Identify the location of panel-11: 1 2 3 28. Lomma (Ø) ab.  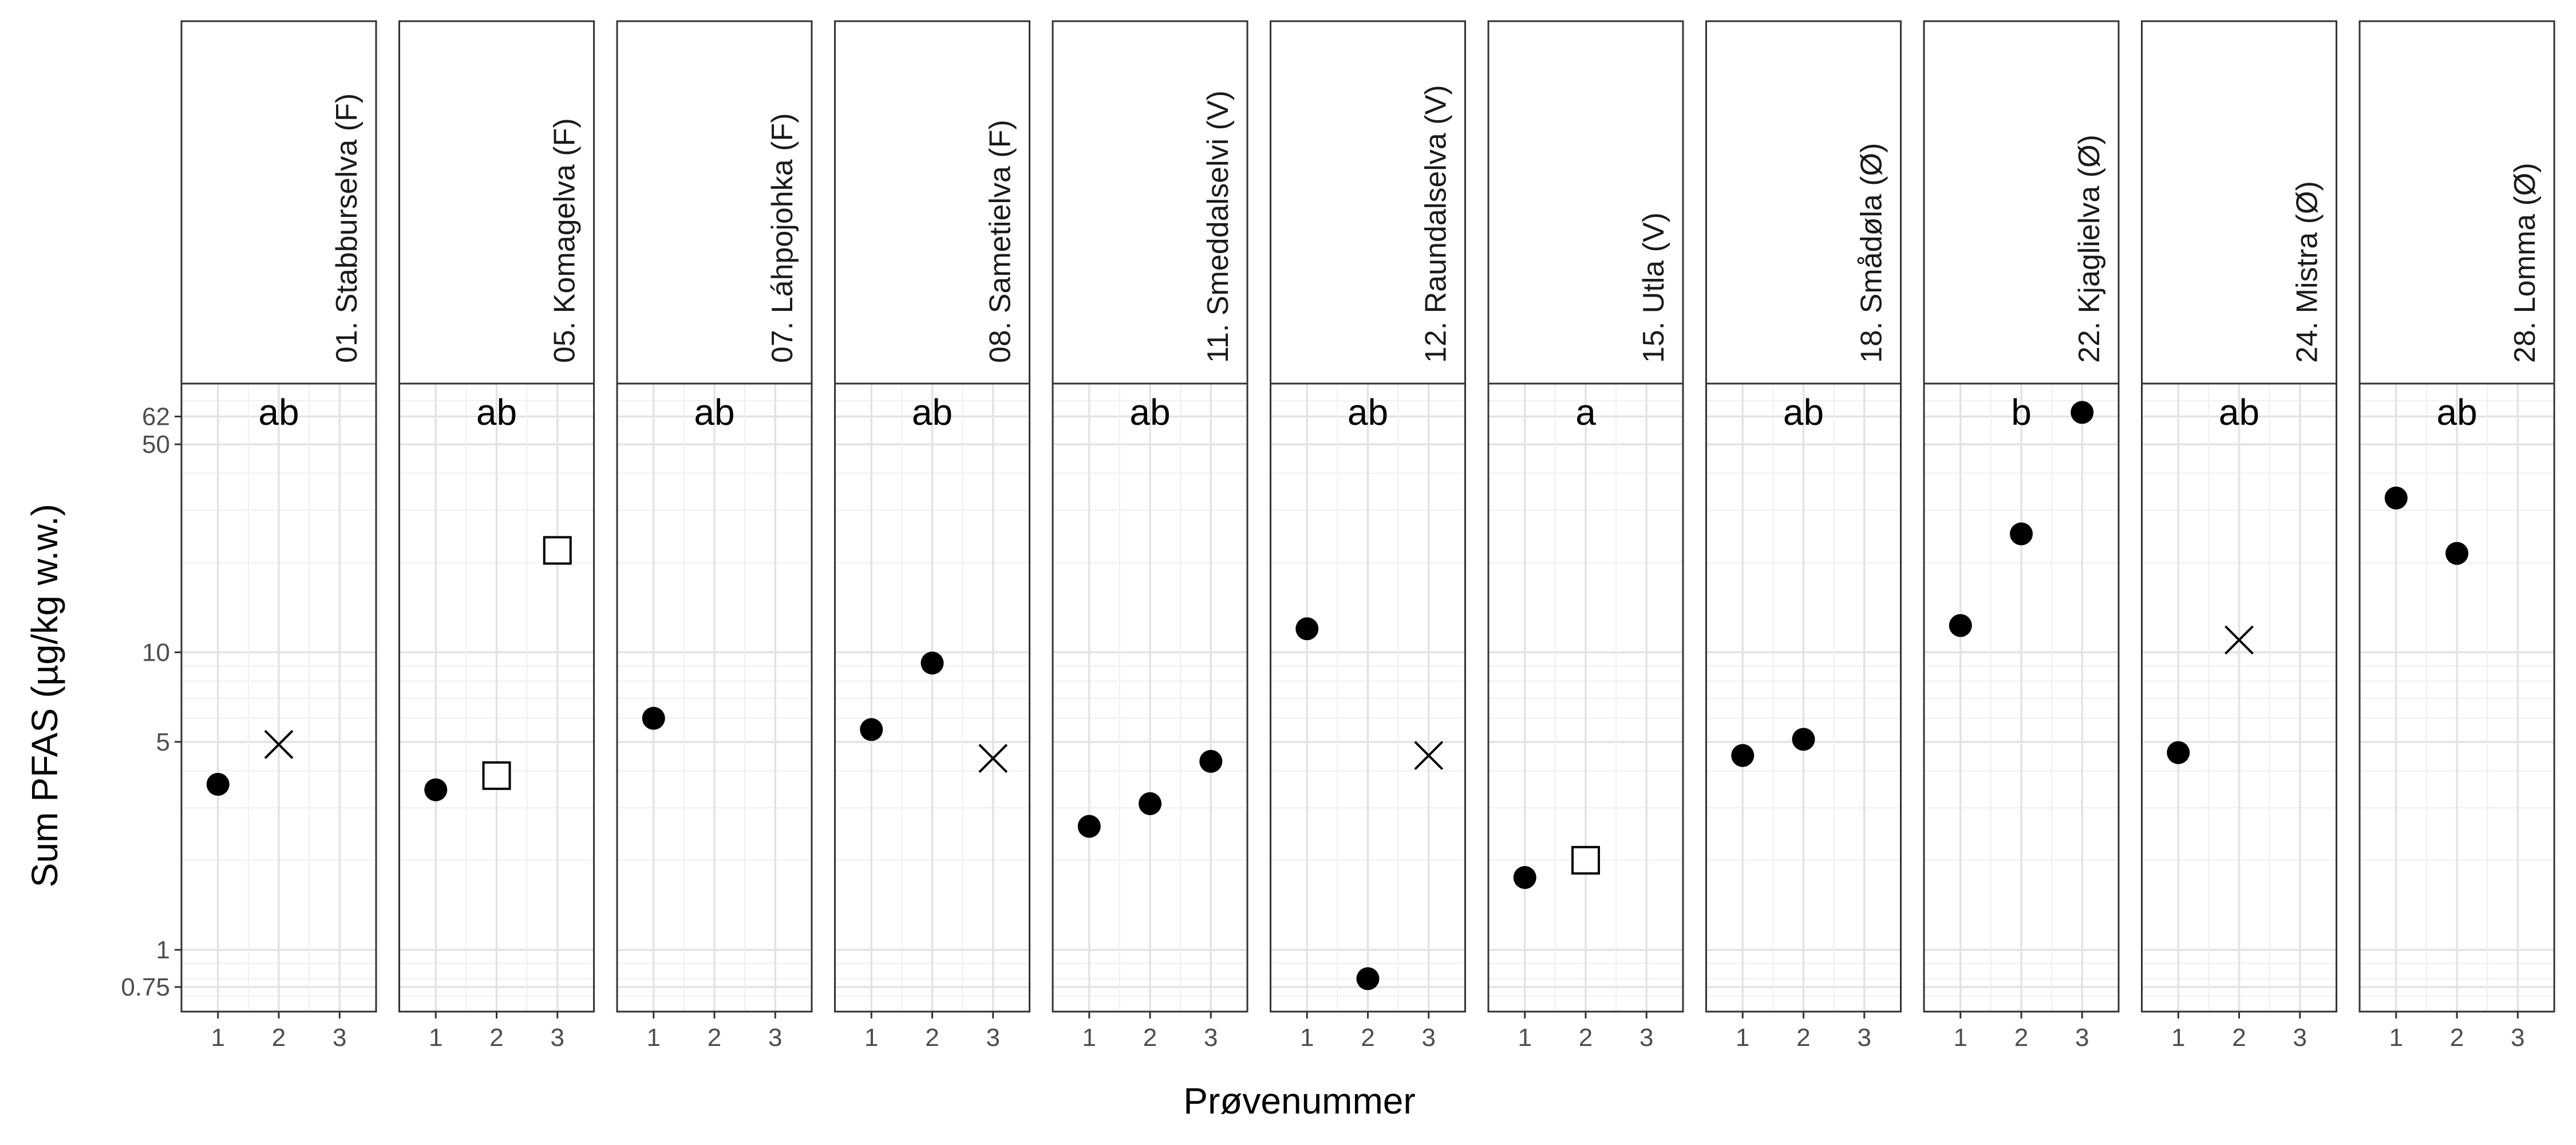
(2456, 536).